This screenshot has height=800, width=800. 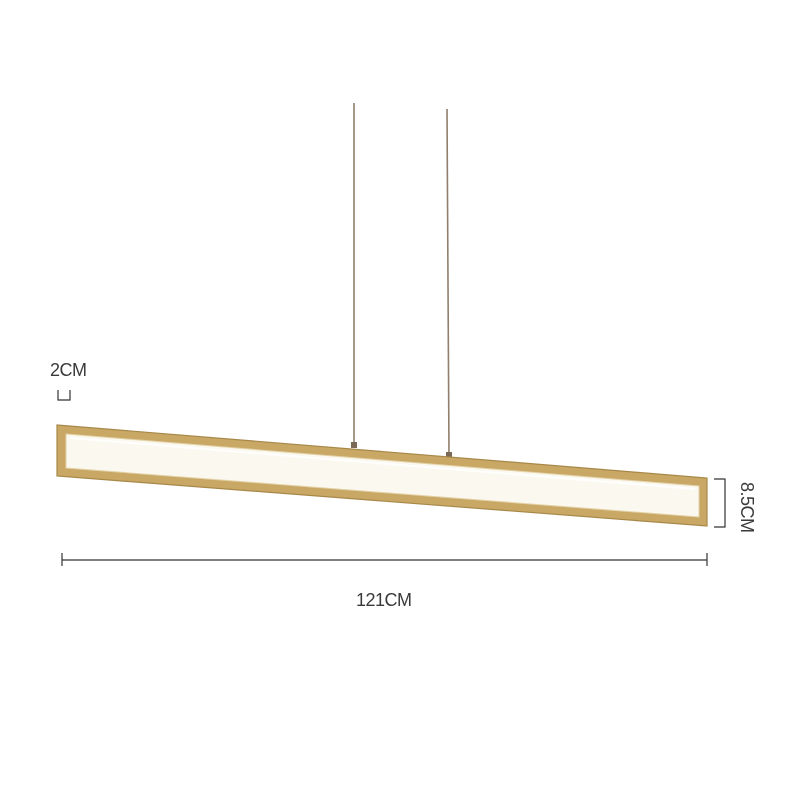 What do you see at coordinates (720, 503) in the screenshot?
I see `height-dimension-bracket` at bounding box center [720, 503].